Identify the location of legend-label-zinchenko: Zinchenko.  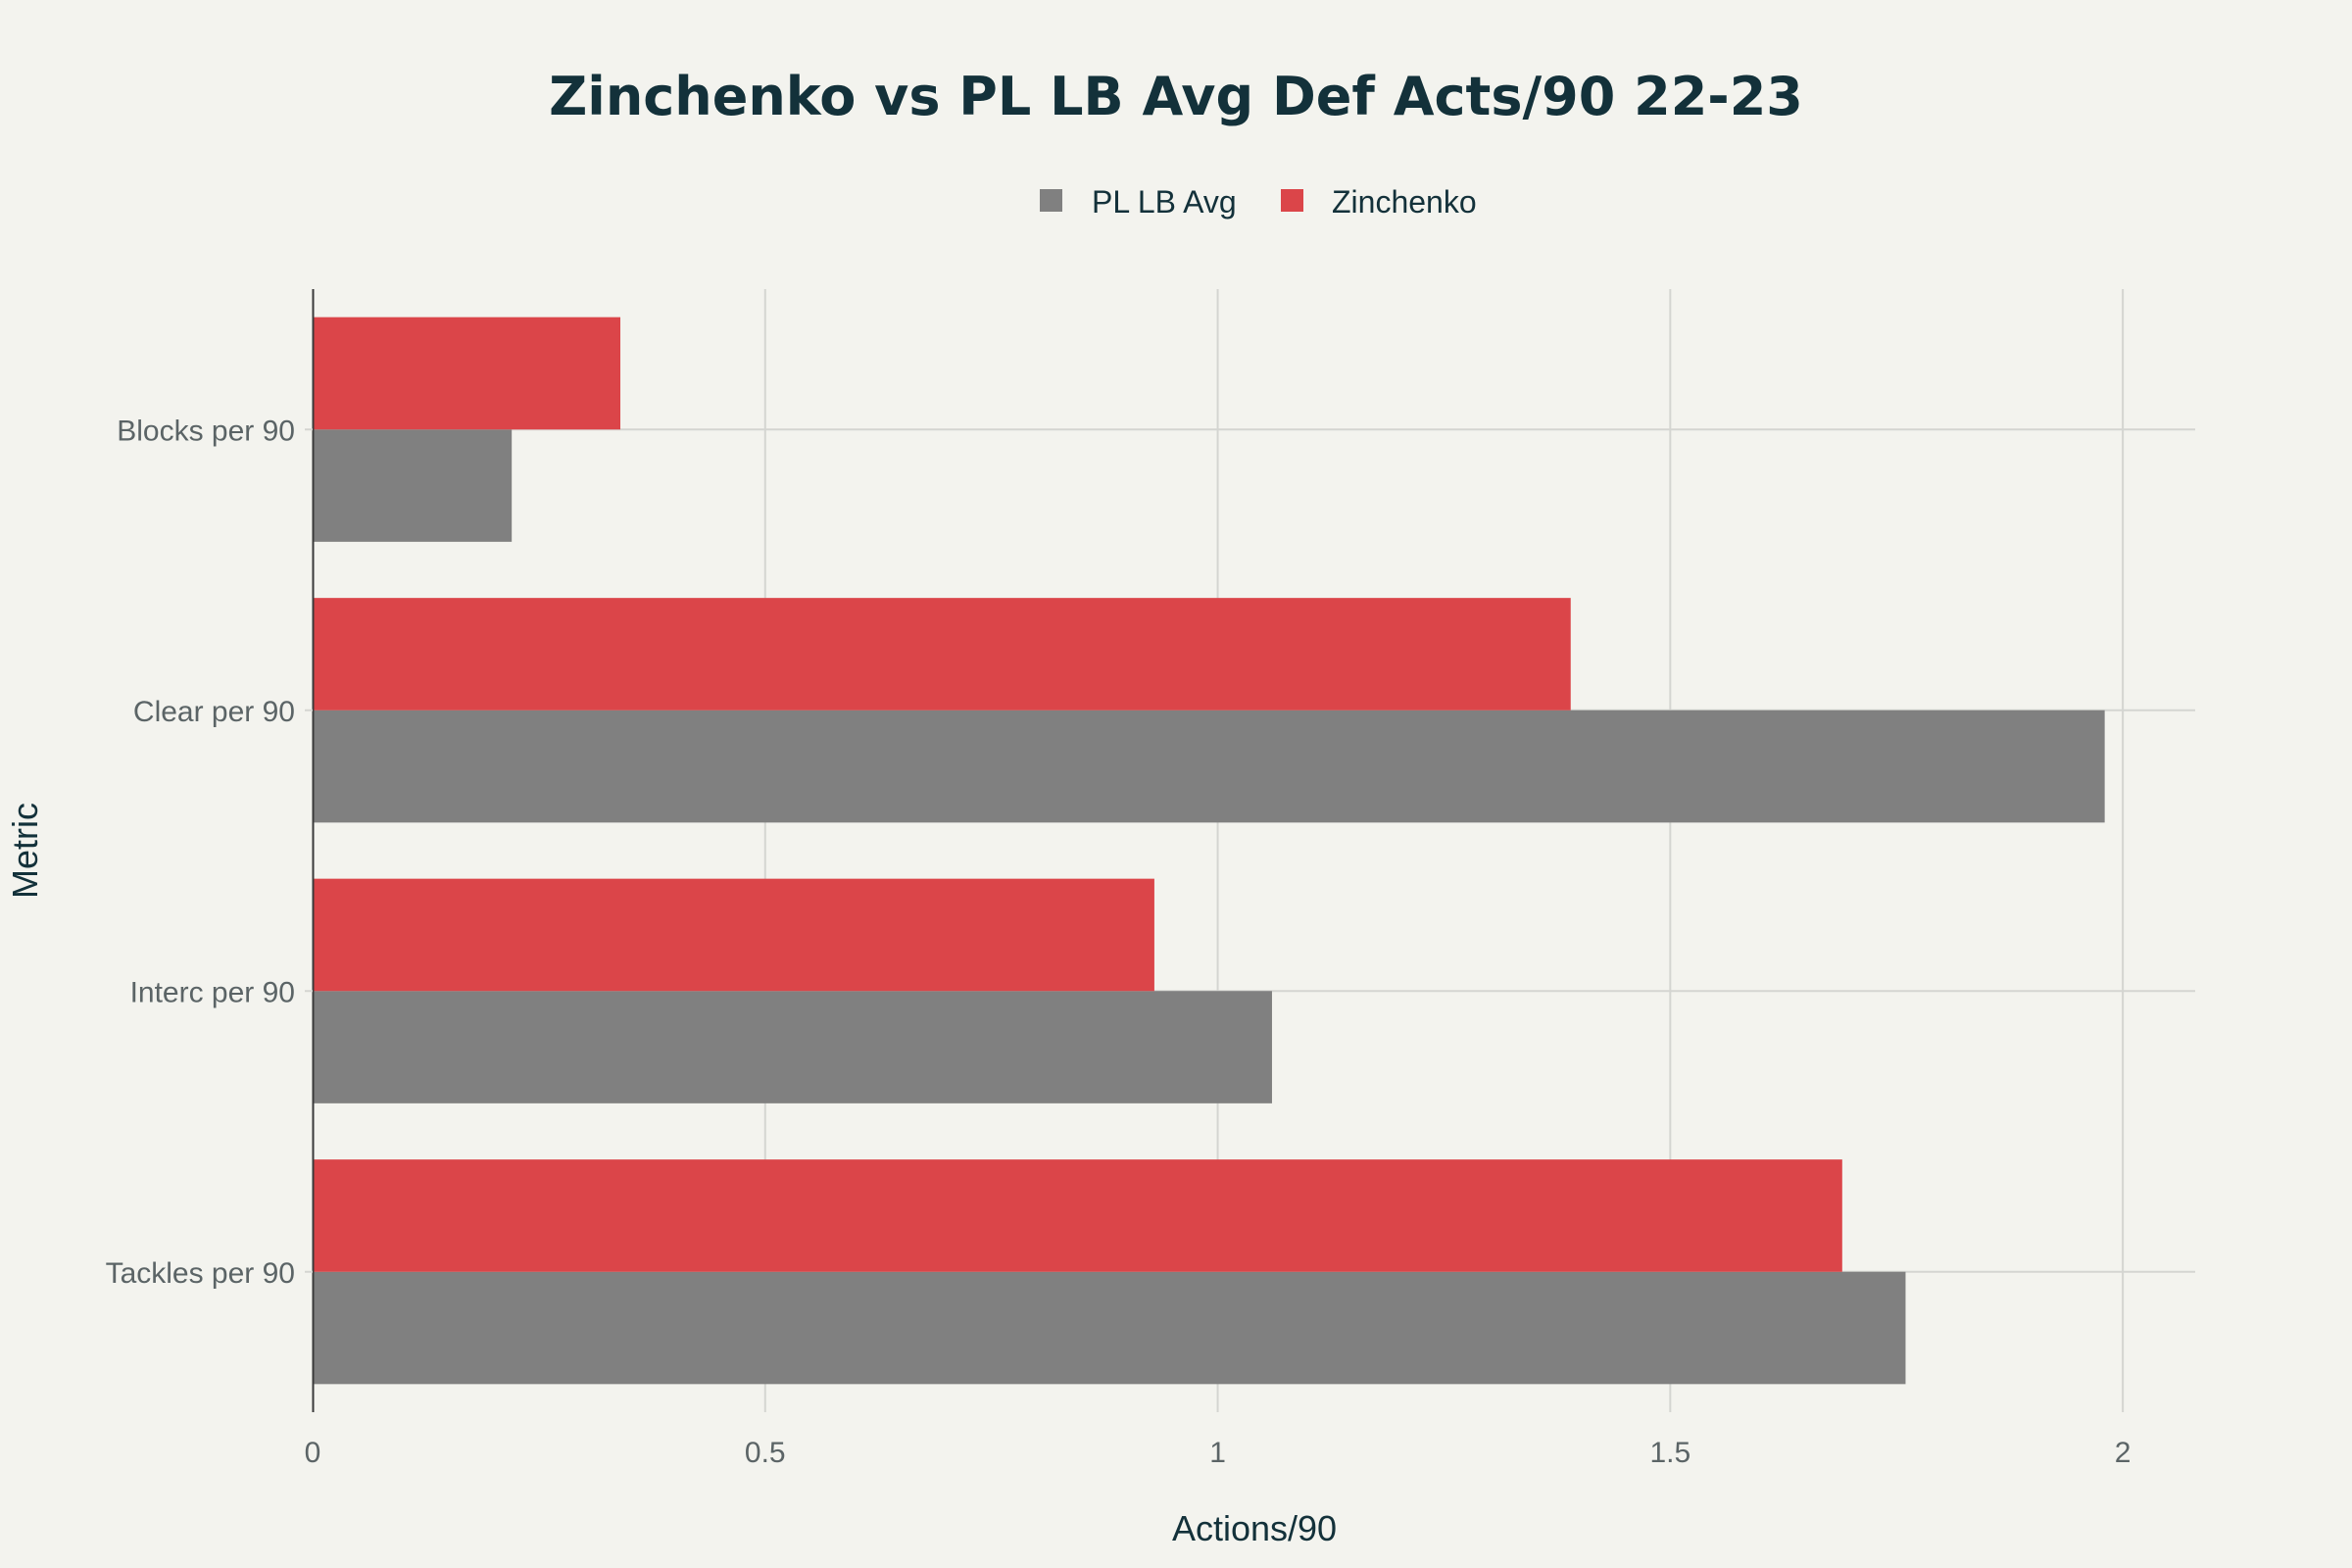
(1404, 202).